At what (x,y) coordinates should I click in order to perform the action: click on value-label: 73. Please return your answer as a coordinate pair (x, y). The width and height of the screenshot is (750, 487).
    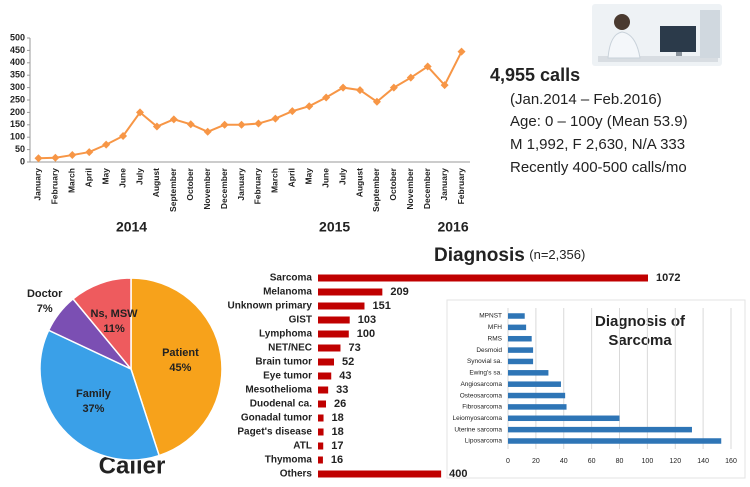
    Looking at the image, I should click on (354, 348).